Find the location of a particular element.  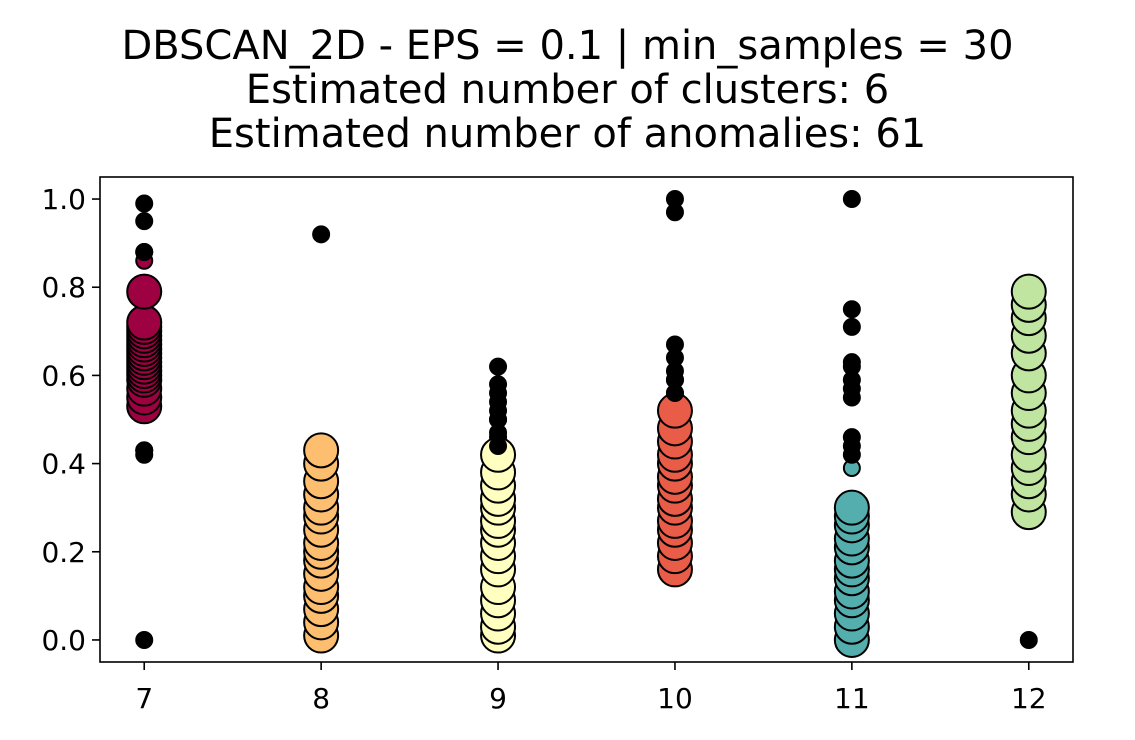

y-tick-label: 1.0 is located at coordinates (63, 199).